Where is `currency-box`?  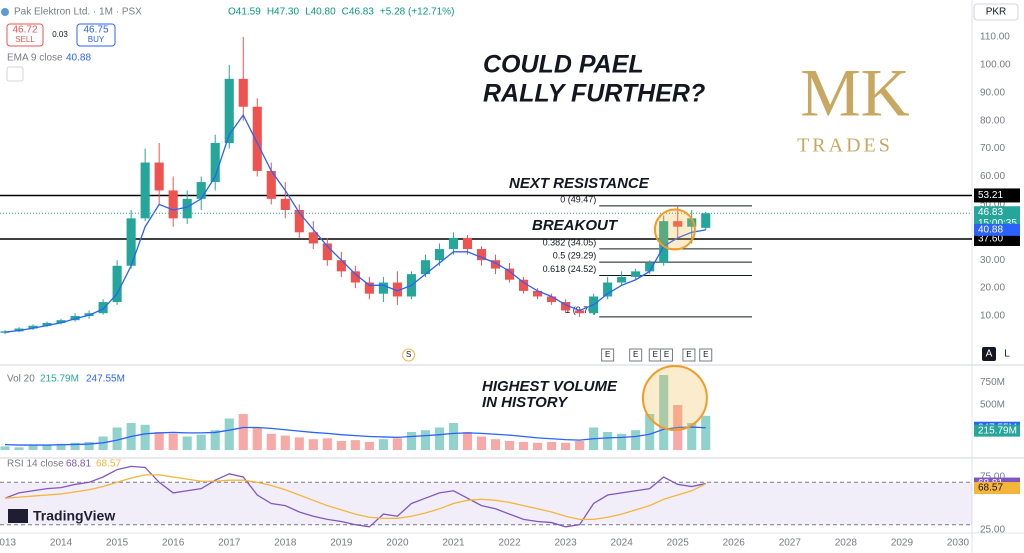
currency-box is located at coordinates (996, 12).